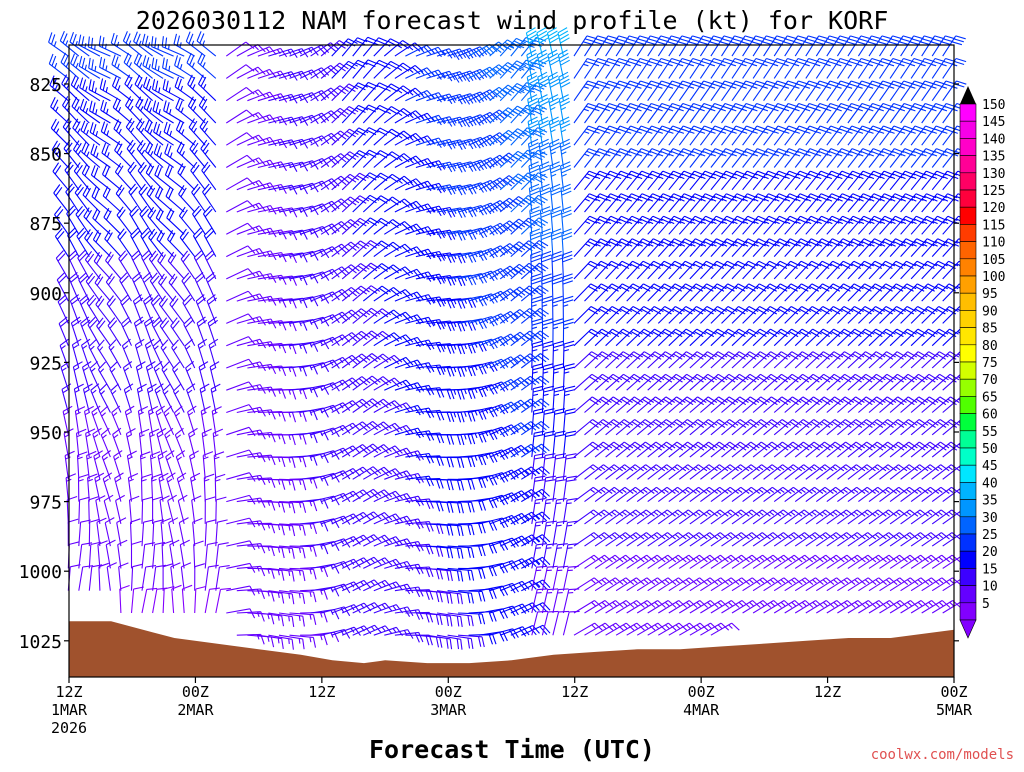 The width and height of the screenshot is (1024, 772). Describe the element at coordinates (993, 191) in the screenshot. I see `colorbar-label: 125` at that location.